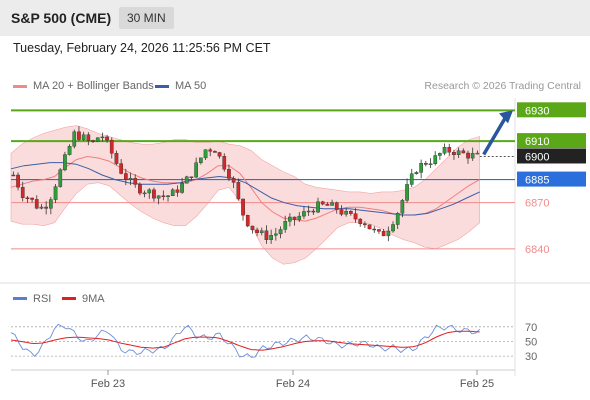 Image resolution: width=590 pixels, height=400 pixels. Describe the element at coordinates (191, 86) in the screenshot. I see `ma50-legend: MA 50` at that location.